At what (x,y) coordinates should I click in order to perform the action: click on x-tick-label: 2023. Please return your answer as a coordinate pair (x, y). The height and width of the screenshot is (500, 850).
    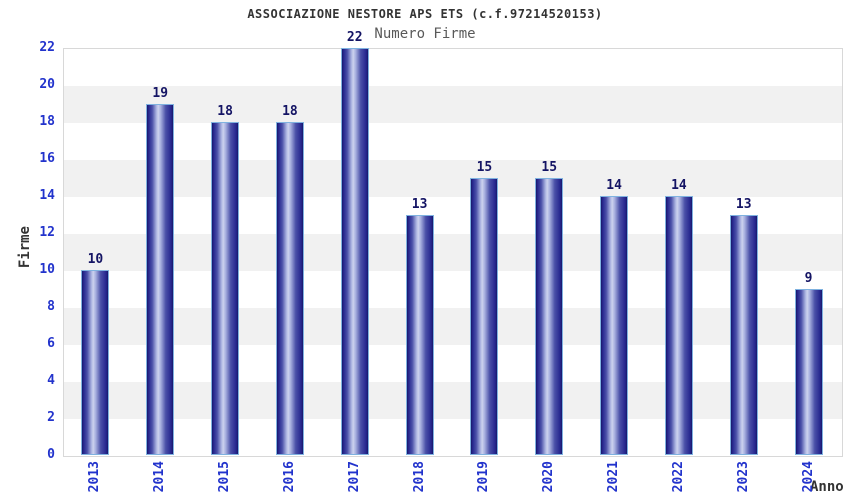
    Looking at the image, I should click on (743, 477).